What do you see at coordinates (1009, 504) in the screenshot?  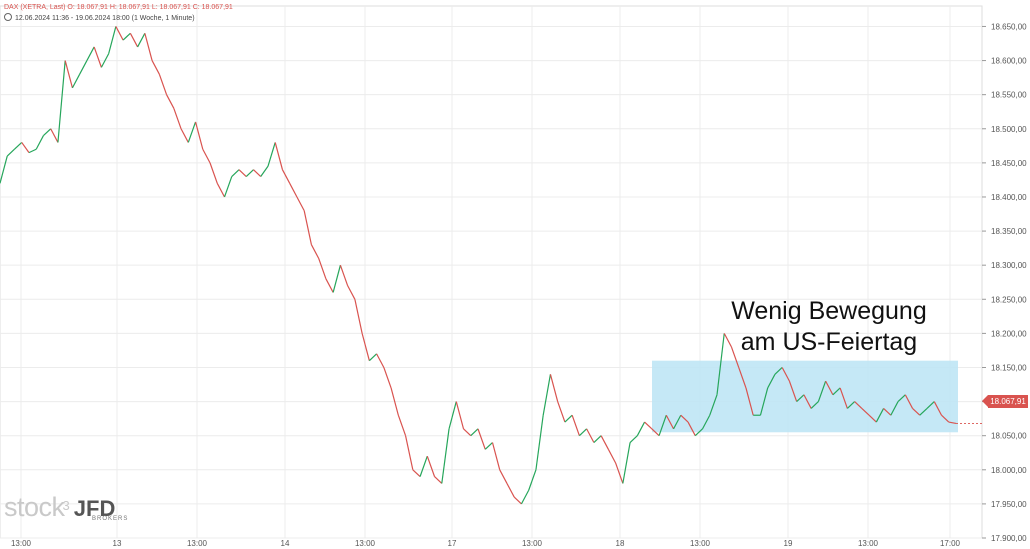 I see `y-tick-label: 17.950,00` at bounding box center [1009, 504].